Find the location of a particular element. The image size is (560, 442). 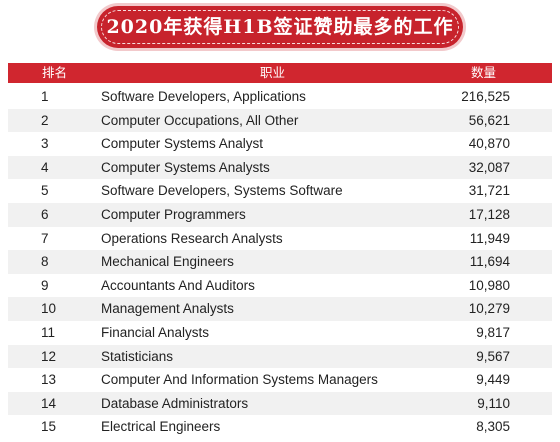

row-count: 9,817 is located at coordinates (493, 332).